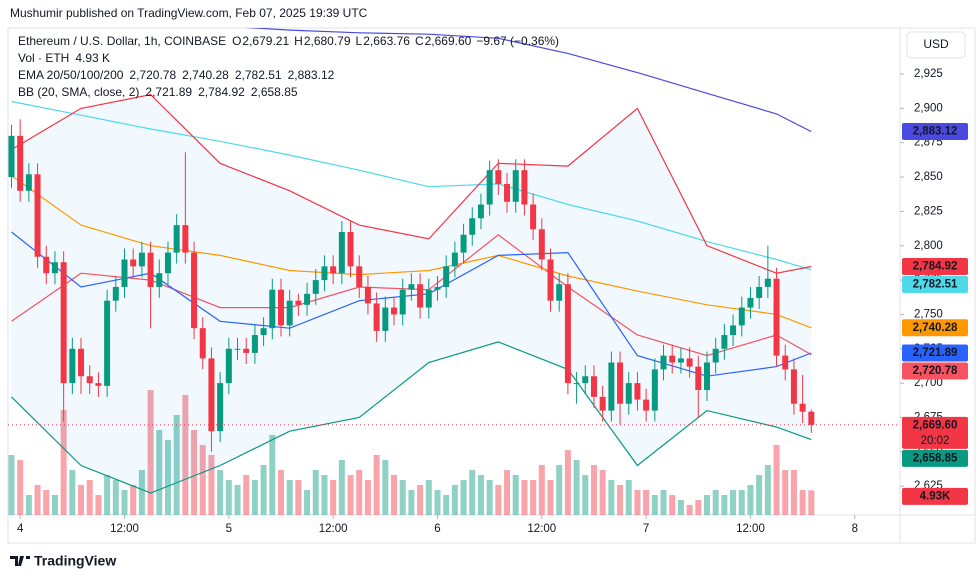 The height and width of the screenshot is (579, 980). What do you see at coordinates (928, 108) in the screenshot?
I see `y-tick-label: 2,900` at bounding box center [928, 108].